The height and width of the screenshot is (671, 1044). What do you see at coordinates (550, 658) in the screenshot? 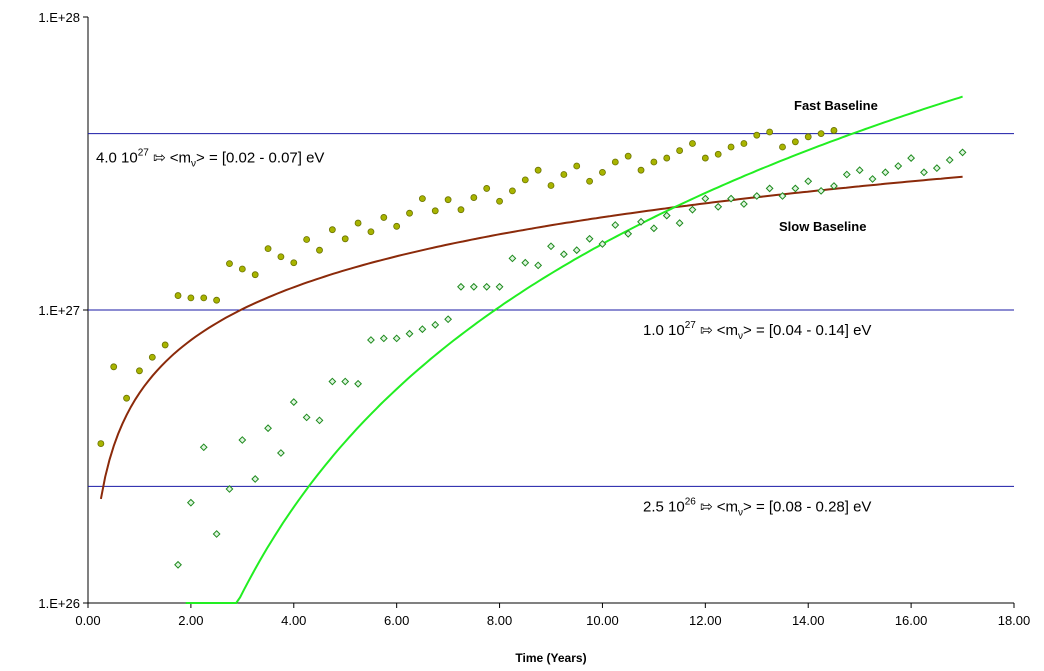
I see `x-axis-label: Time (Years)` at bounding box center [550, 658].